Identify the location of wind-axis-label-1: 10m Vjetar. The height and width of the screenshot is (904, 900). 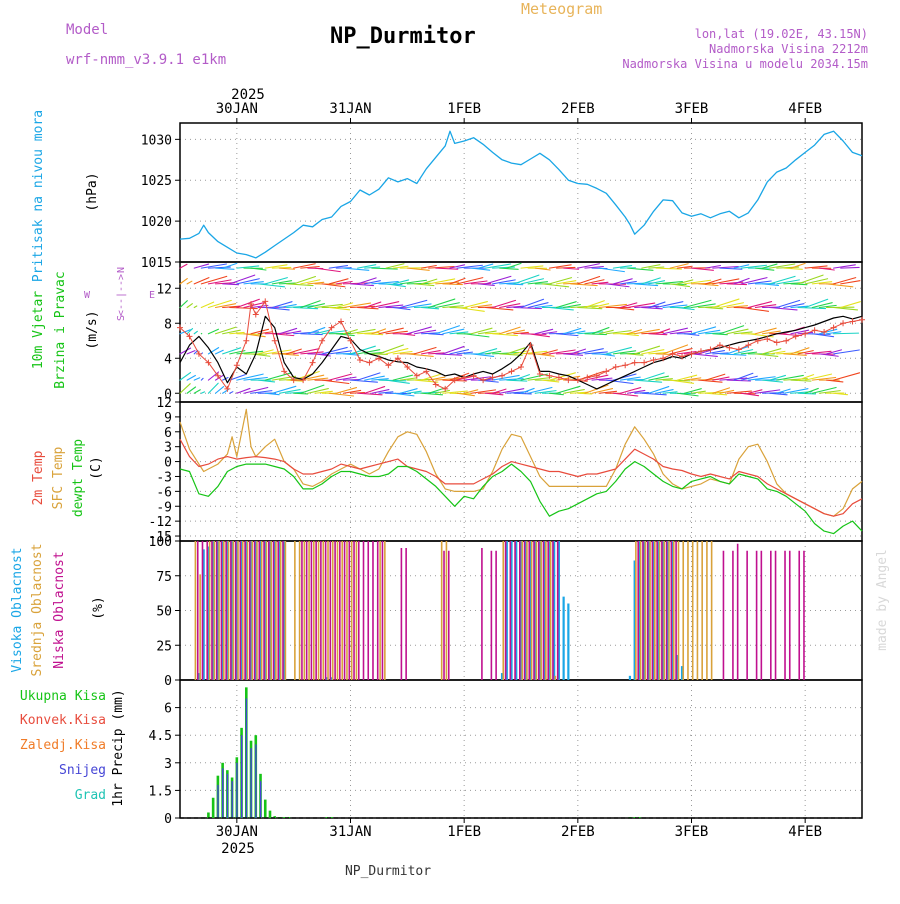
(38, 330).